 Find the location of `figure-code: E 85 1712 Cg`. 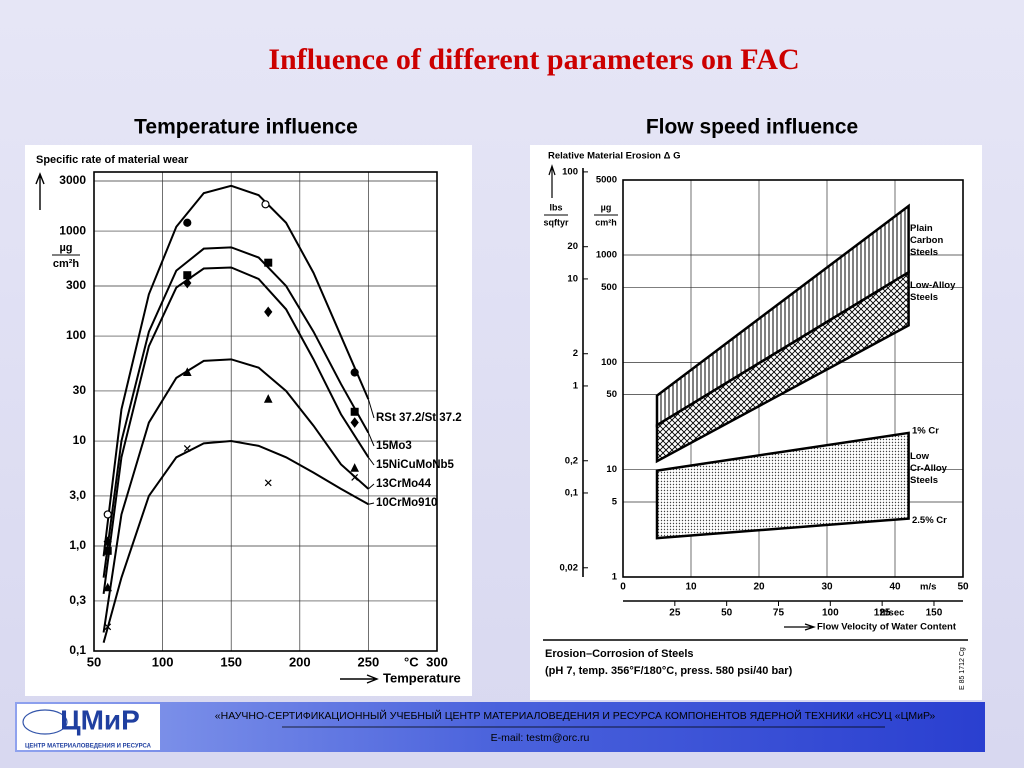

figure-code: E 85 1712 Cg is located at coordinates (962, 668).